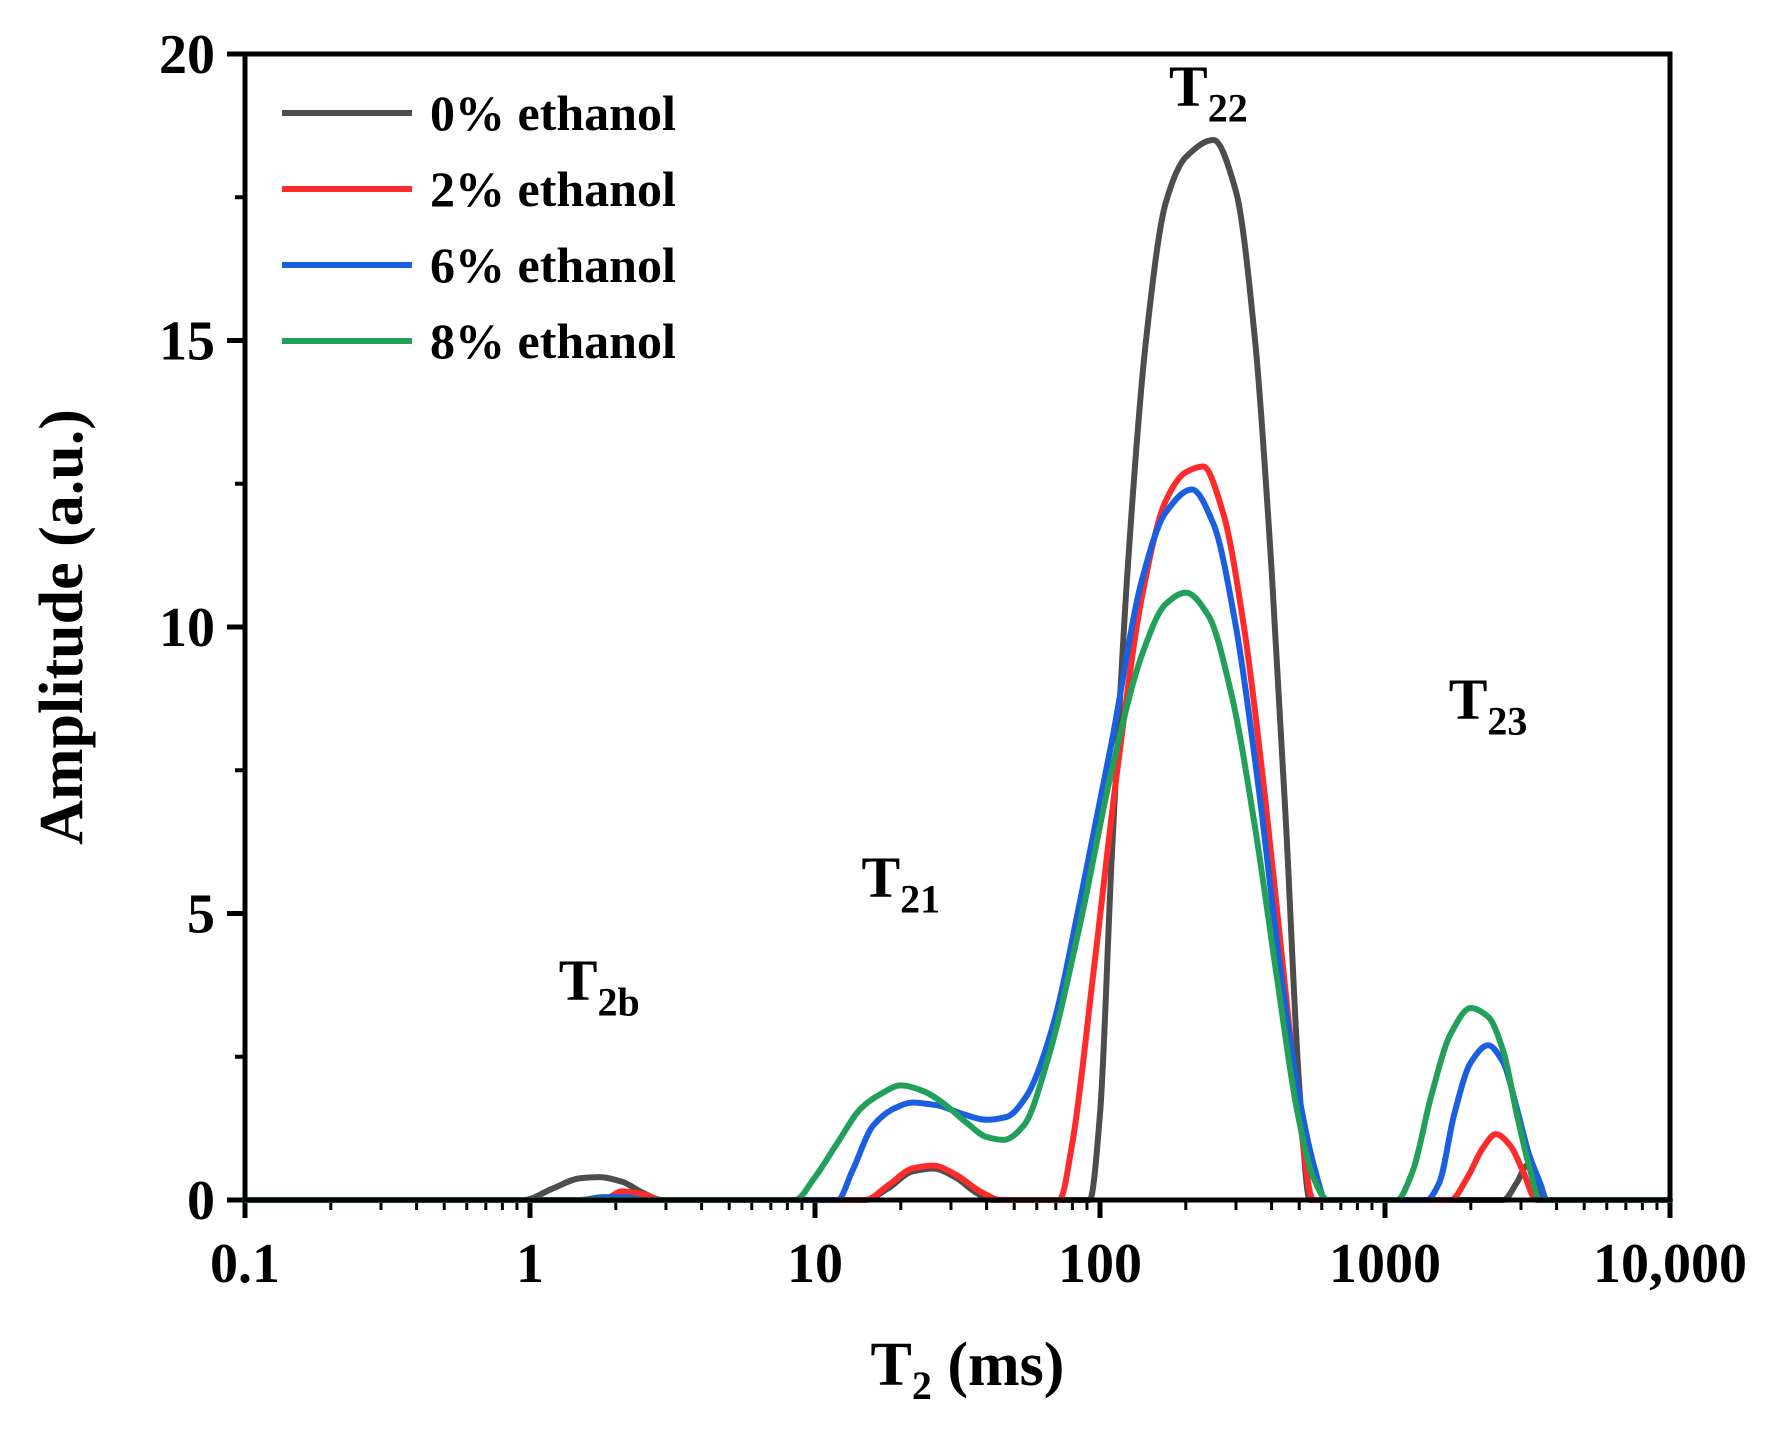 Image resolution: width=1782 pixels, height=1437 pixels. What do you see at coordinates (1670, 1264) in the screenshot?
I see `x-tick-label: 10,000` at bounding box center [1670, 1264].